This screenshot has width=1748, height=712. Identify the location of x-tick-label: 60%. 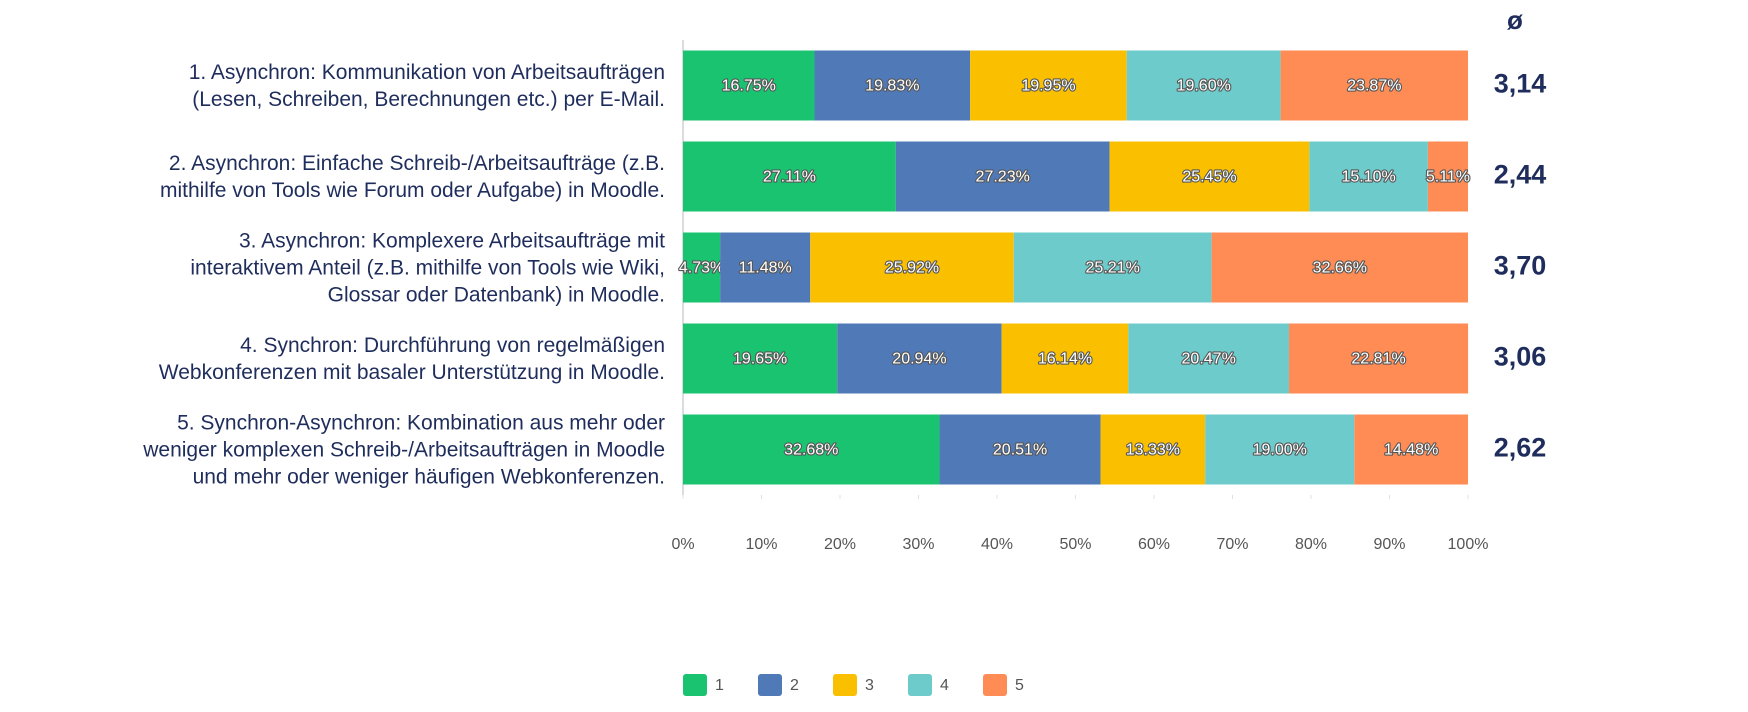
(1154, 544).